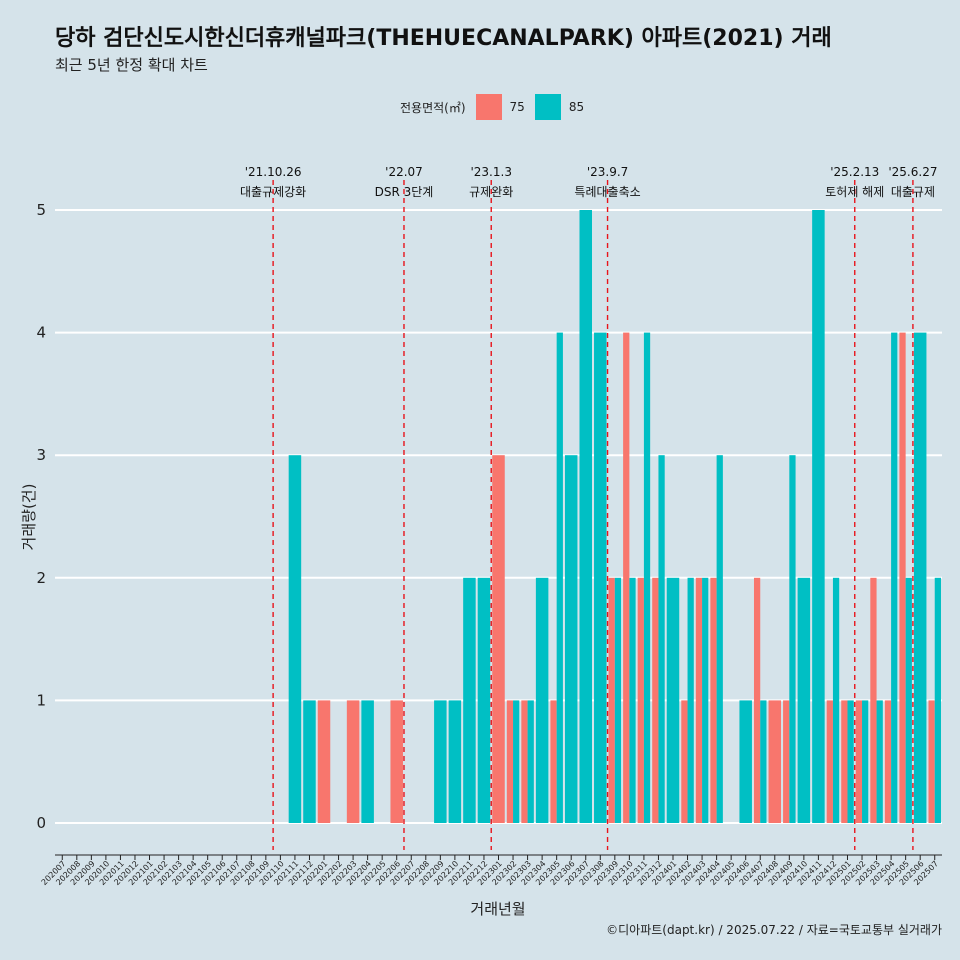 This screenshot has height=960, width=960. Describe the element at coordinates (41, 823) in the screenshot. I see `y-tick-label: 0` at that location.